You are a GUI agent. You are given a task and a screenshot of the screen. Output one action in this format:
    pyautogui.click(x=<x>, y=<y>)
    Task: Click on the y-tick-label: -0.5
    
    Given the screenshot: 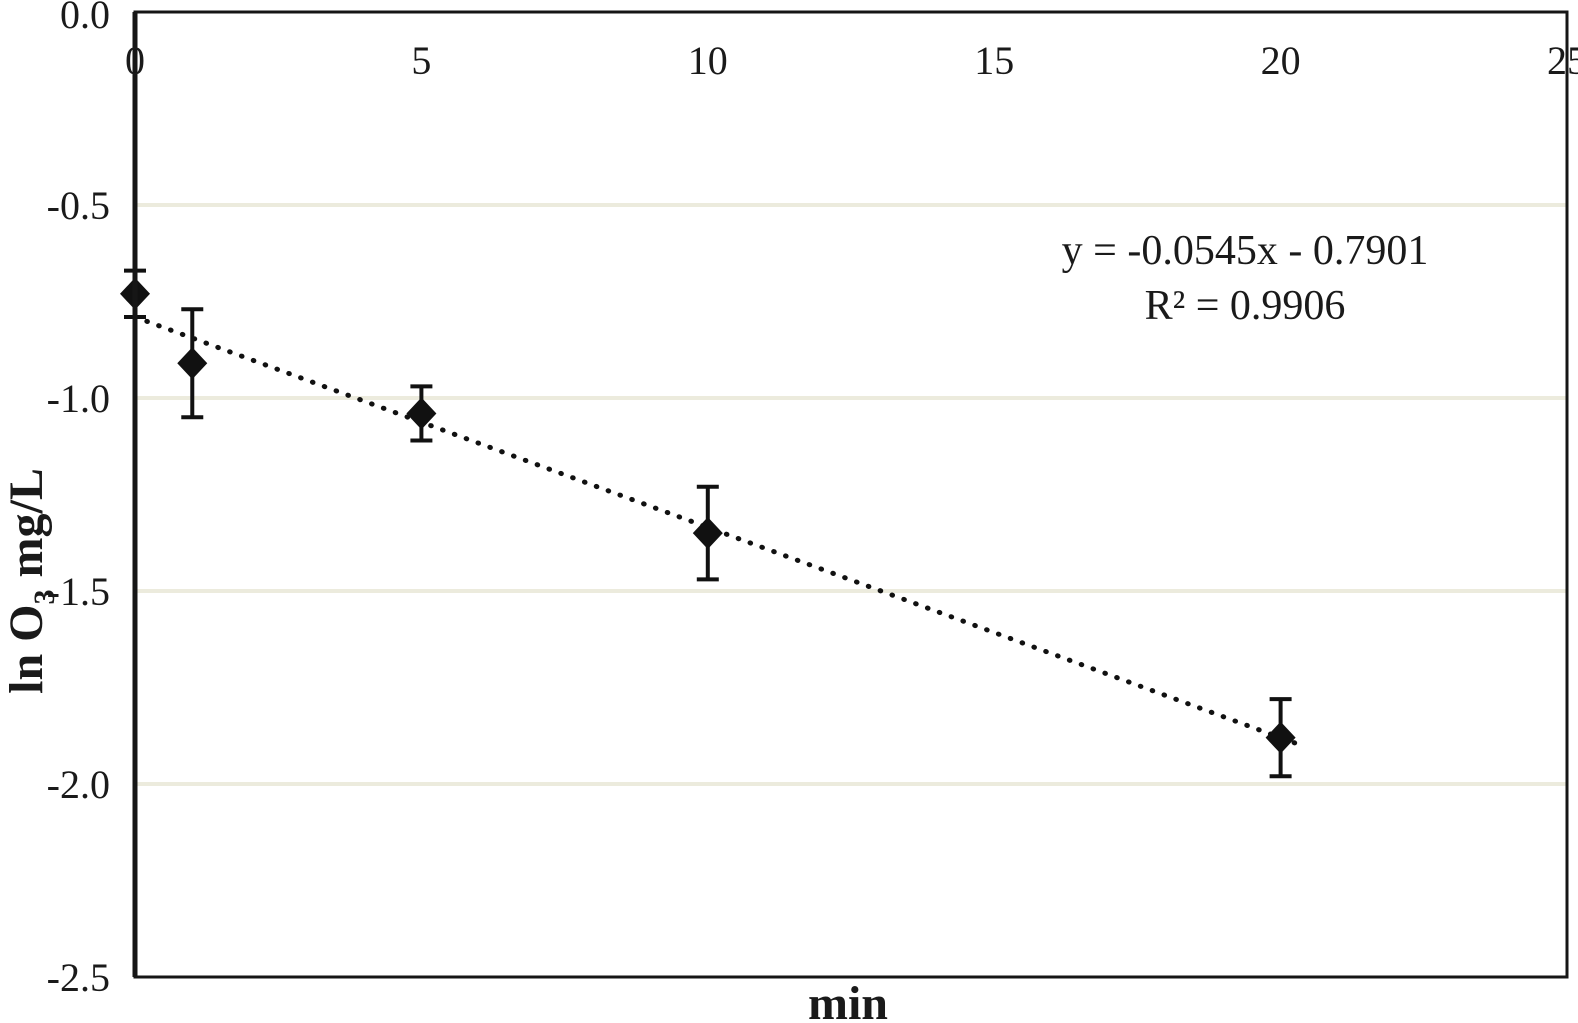 What is the action you would take?
    pyautogui.click(x=78, y=205)
    